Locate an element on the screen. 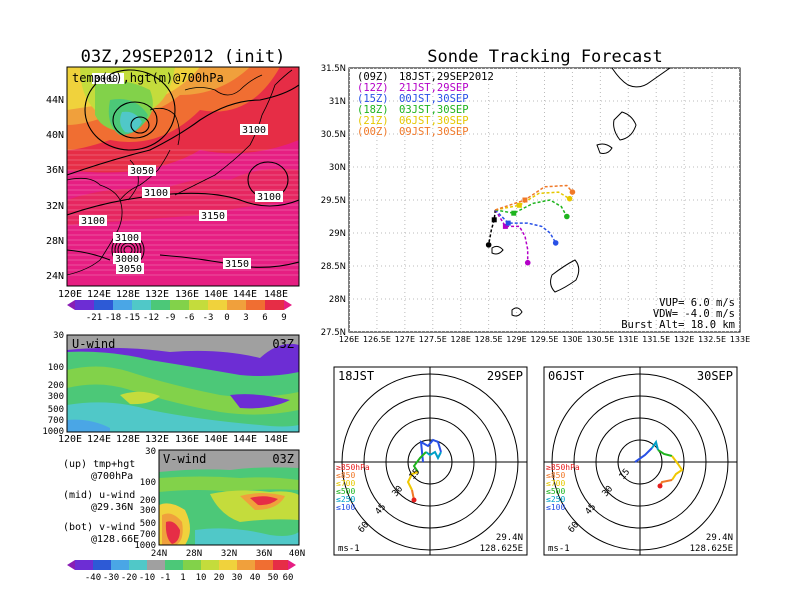  track-legend-code: (09Z) is located at coordinates (373, 77).